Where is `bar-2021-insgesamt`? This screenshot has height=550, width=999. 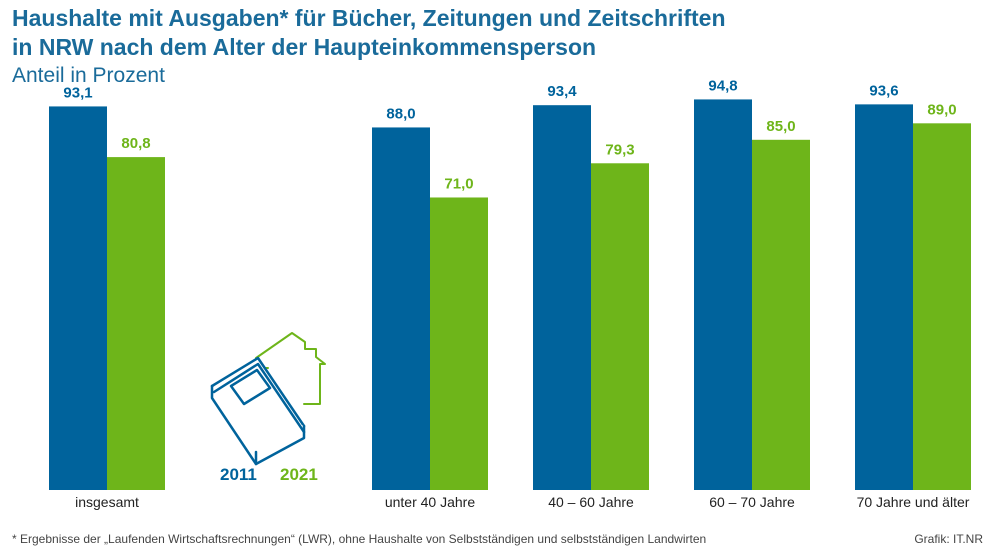
bar-2021-insgesamt is located at coordinates (136, 323).